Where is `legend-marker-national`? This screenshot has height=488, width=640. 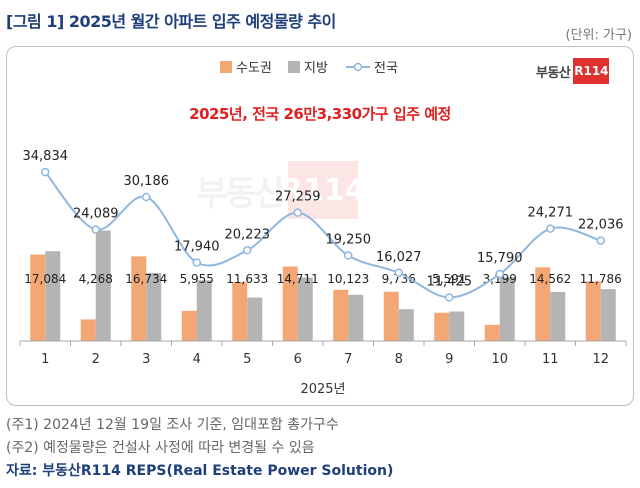 legend-marker-national is located at coordinates (358, 67).